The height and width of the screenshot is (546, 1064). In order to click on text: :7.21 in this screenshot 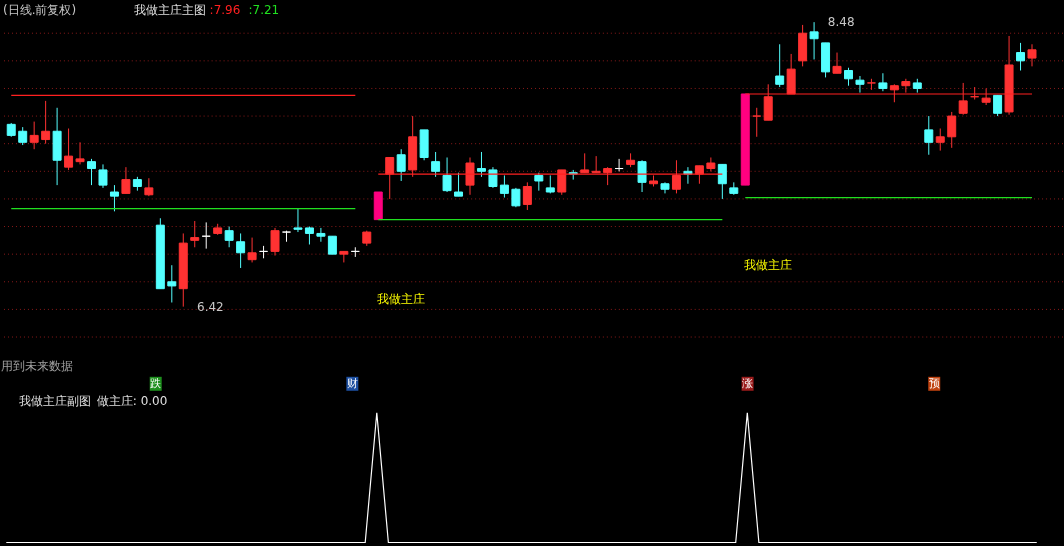, I will do `click(264, 10)`.